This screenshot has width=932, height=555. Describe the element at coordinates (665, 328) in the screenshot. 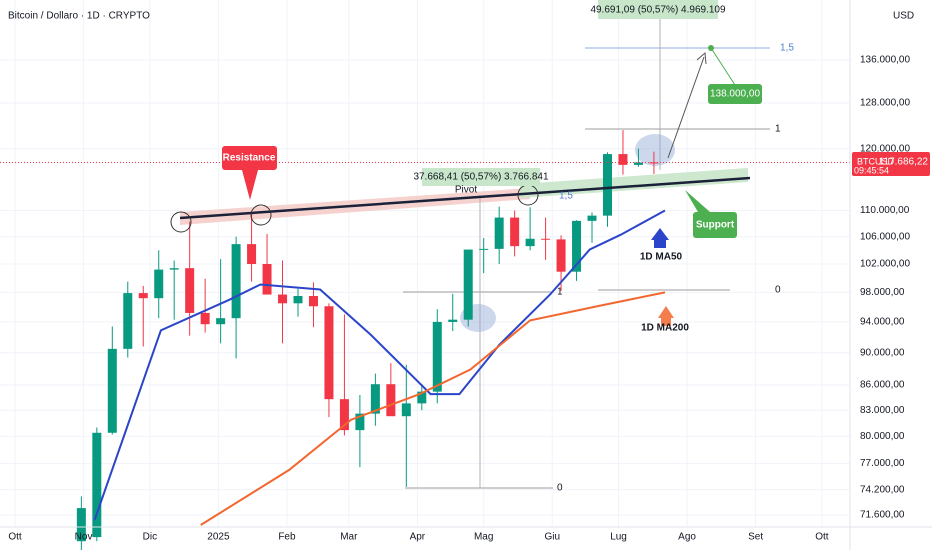

I see `ma200-label: 1D MA200` at that location.